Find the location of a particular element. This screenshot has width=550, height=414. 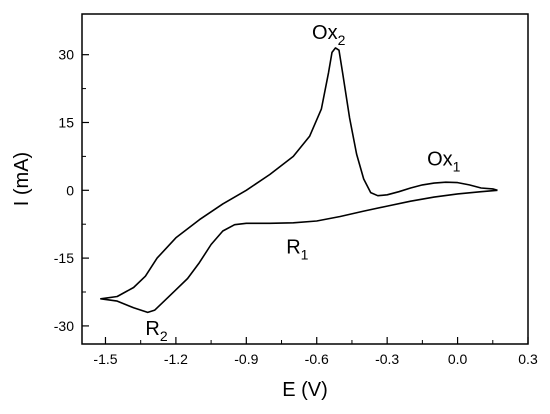

peak-label: Ox1 is located at coordinates (444, 161).